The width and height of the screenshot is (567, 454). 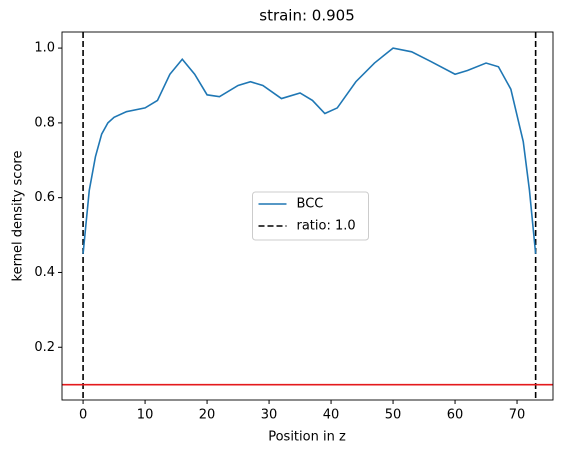 What do you see at coordinates (207, 415) in the screenshot?
I see `x-tick-label: 20` at bounding box center [207, 415].